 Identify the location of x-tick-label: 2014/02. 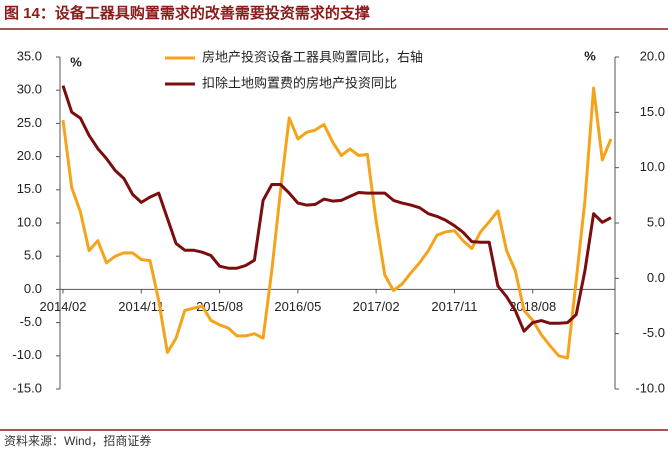
(63, 306).